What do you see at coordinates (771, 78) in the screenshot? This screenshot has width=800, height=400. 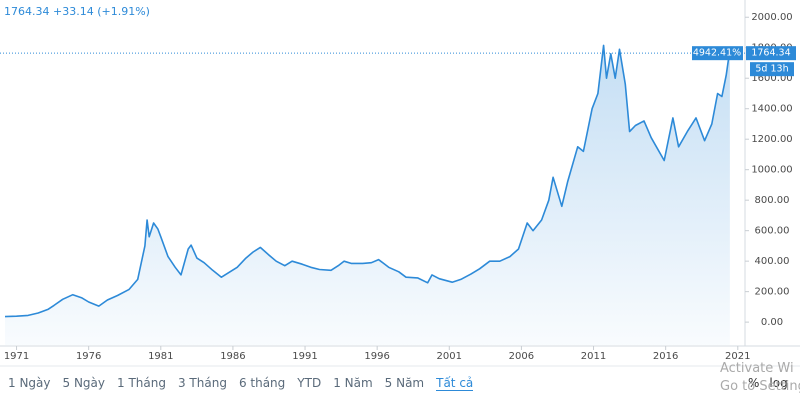 I see `y-tick-label: 1600.00` at bounding box center [771, 78].